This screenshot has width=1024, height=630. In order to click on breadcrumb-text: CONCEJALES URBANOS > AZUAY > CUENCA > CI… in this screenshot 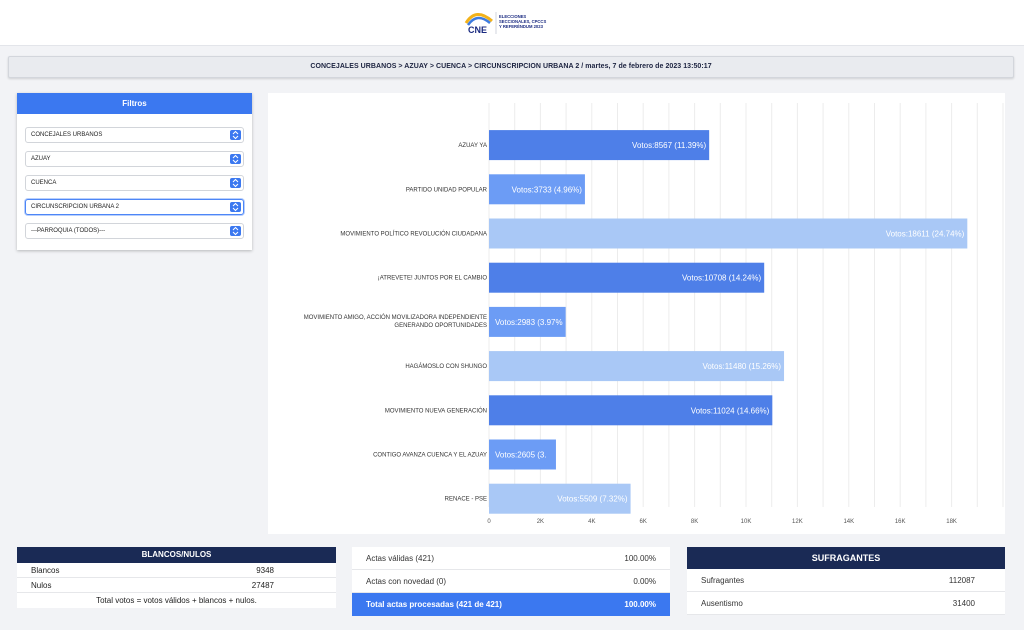, I will do `click(511, 66)`.